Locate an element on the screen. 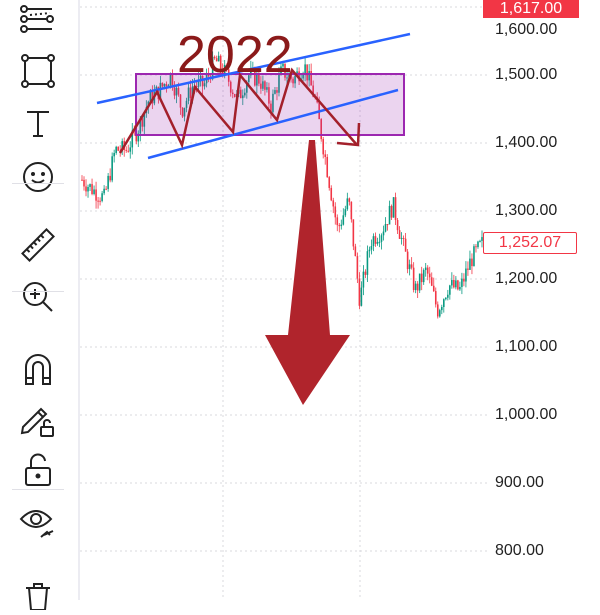 This screenshot has height=615, width=600. channel-lower-line is located at coordinates (273, 124).